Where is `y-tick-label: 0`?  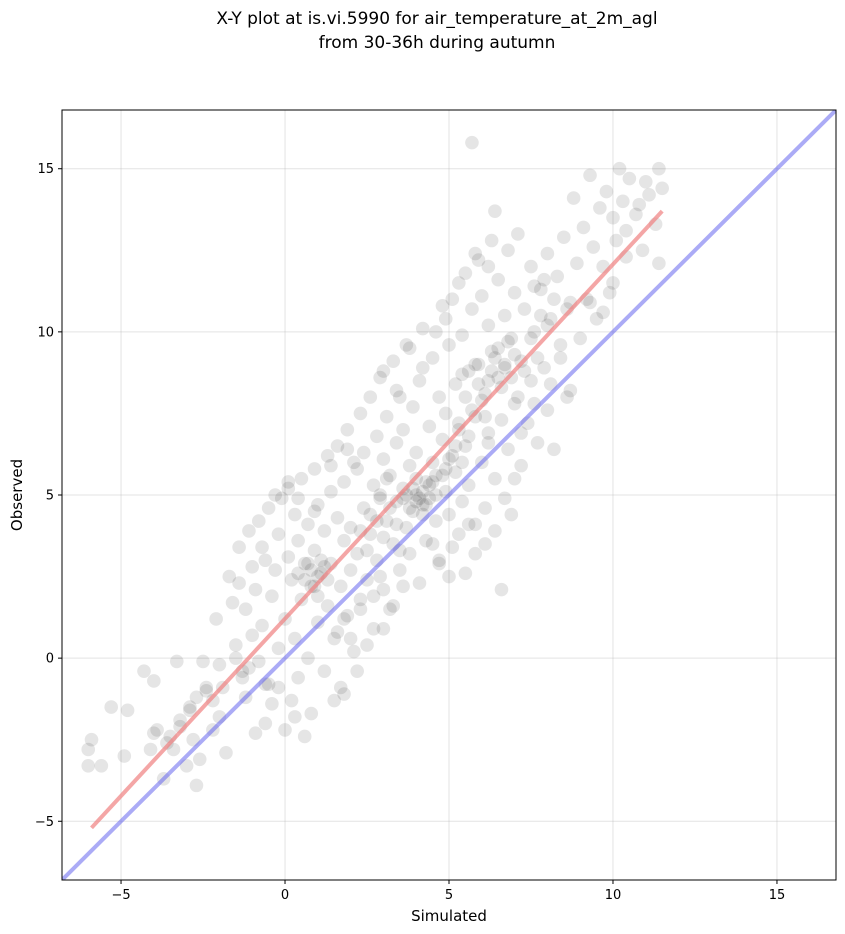
y-tick-label: 0 is located at coordinates (50, 659).